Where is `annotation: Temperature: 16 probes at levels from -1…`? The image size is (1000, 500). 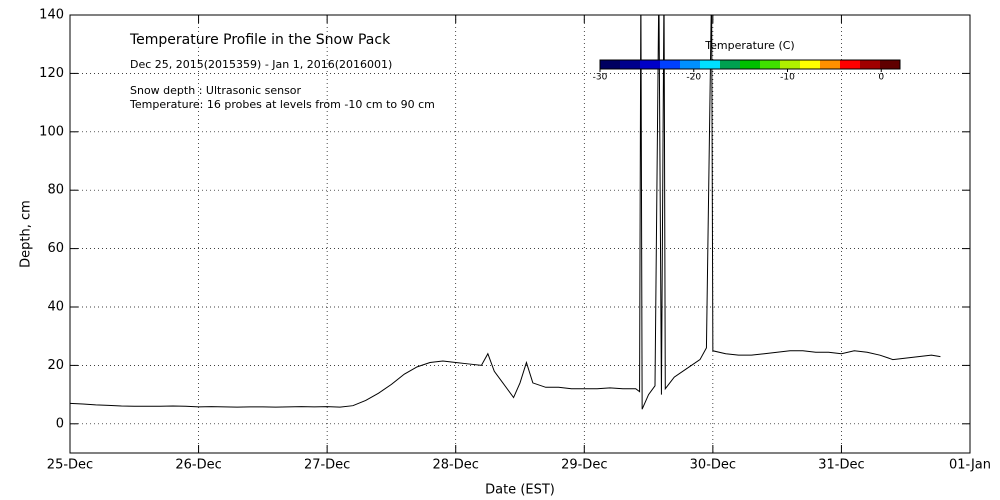 annotation: Temperature: 16 probes at levels from -1… is located at coordinates (282, 104).